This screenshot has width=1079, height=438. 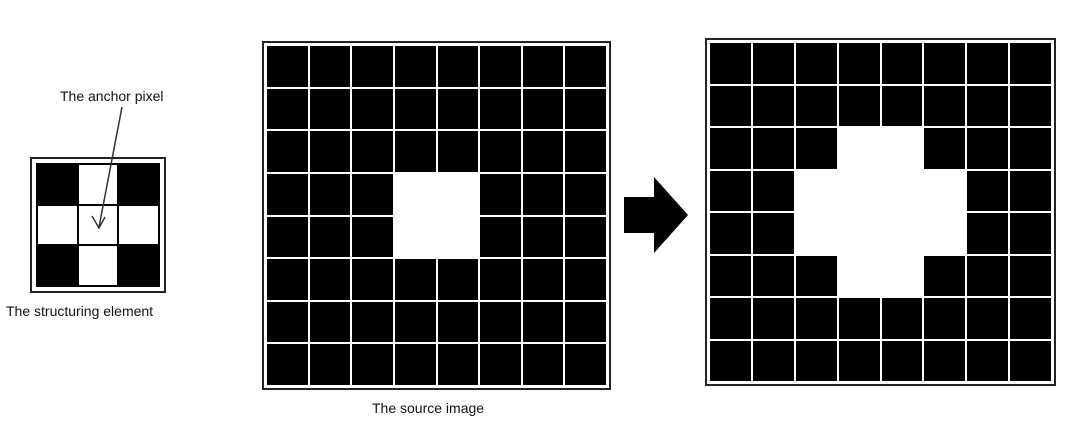 What do you see at coordinates (80, 311) in the screenshot?
I see `structuring-element-label: The structuring element` at bounding box center [80, 311].